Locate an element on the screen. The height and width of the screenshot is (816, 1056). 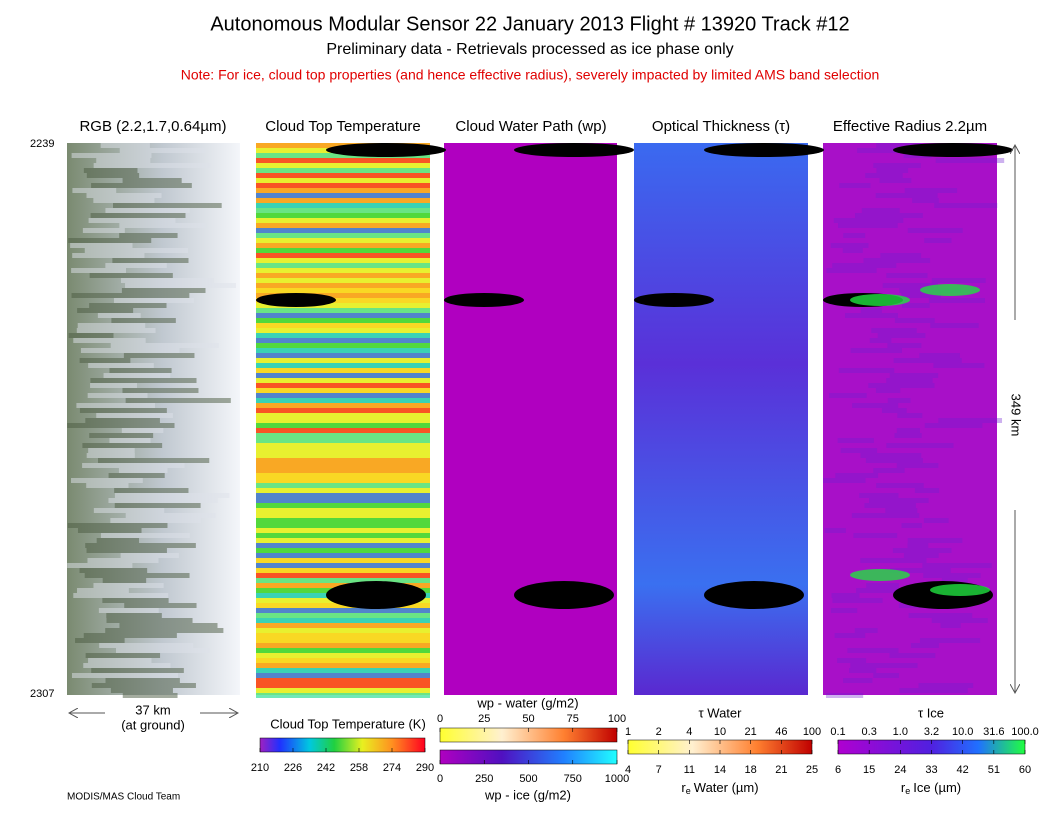
colorbar-tick-label: 21 is located at coordinates (781, 770).